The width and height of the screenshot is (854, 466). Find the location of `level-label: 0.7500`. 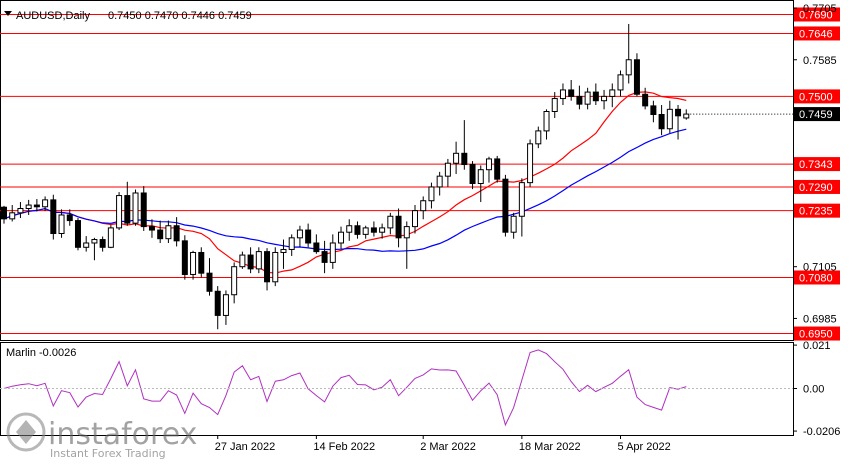

level-label: 0.7500 is located at coordinates (816, 97).